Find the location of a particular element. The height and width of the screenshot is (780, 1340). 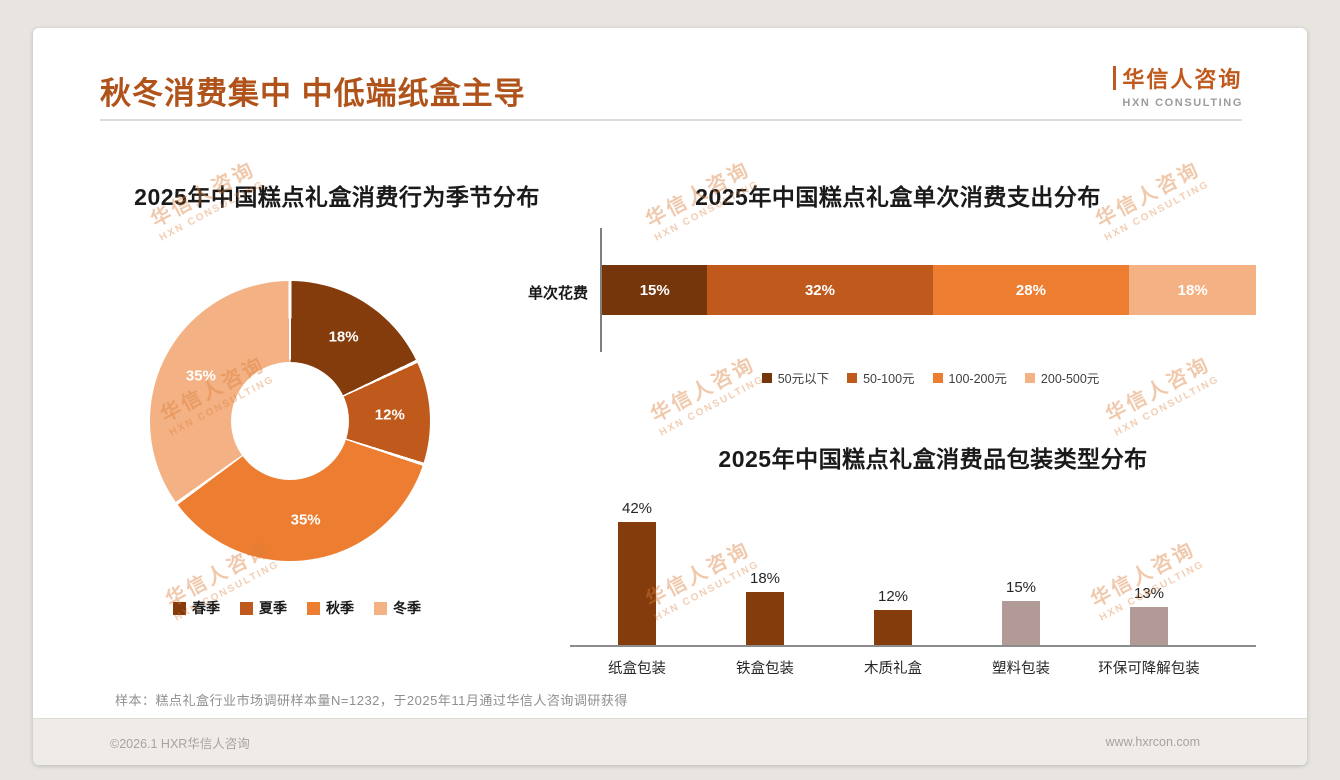

column-category-label: 塑料包装 is located at coordinates (1021, 669).